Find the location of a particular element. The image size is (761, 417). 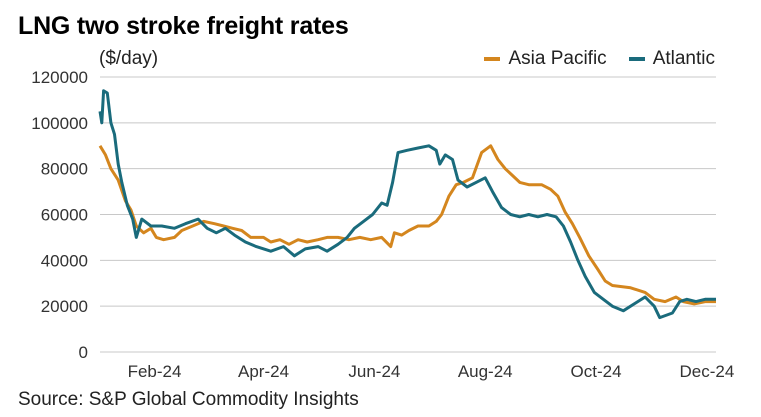

x-tick-label-3: Aug-24 is located at coordinates (485, 371).